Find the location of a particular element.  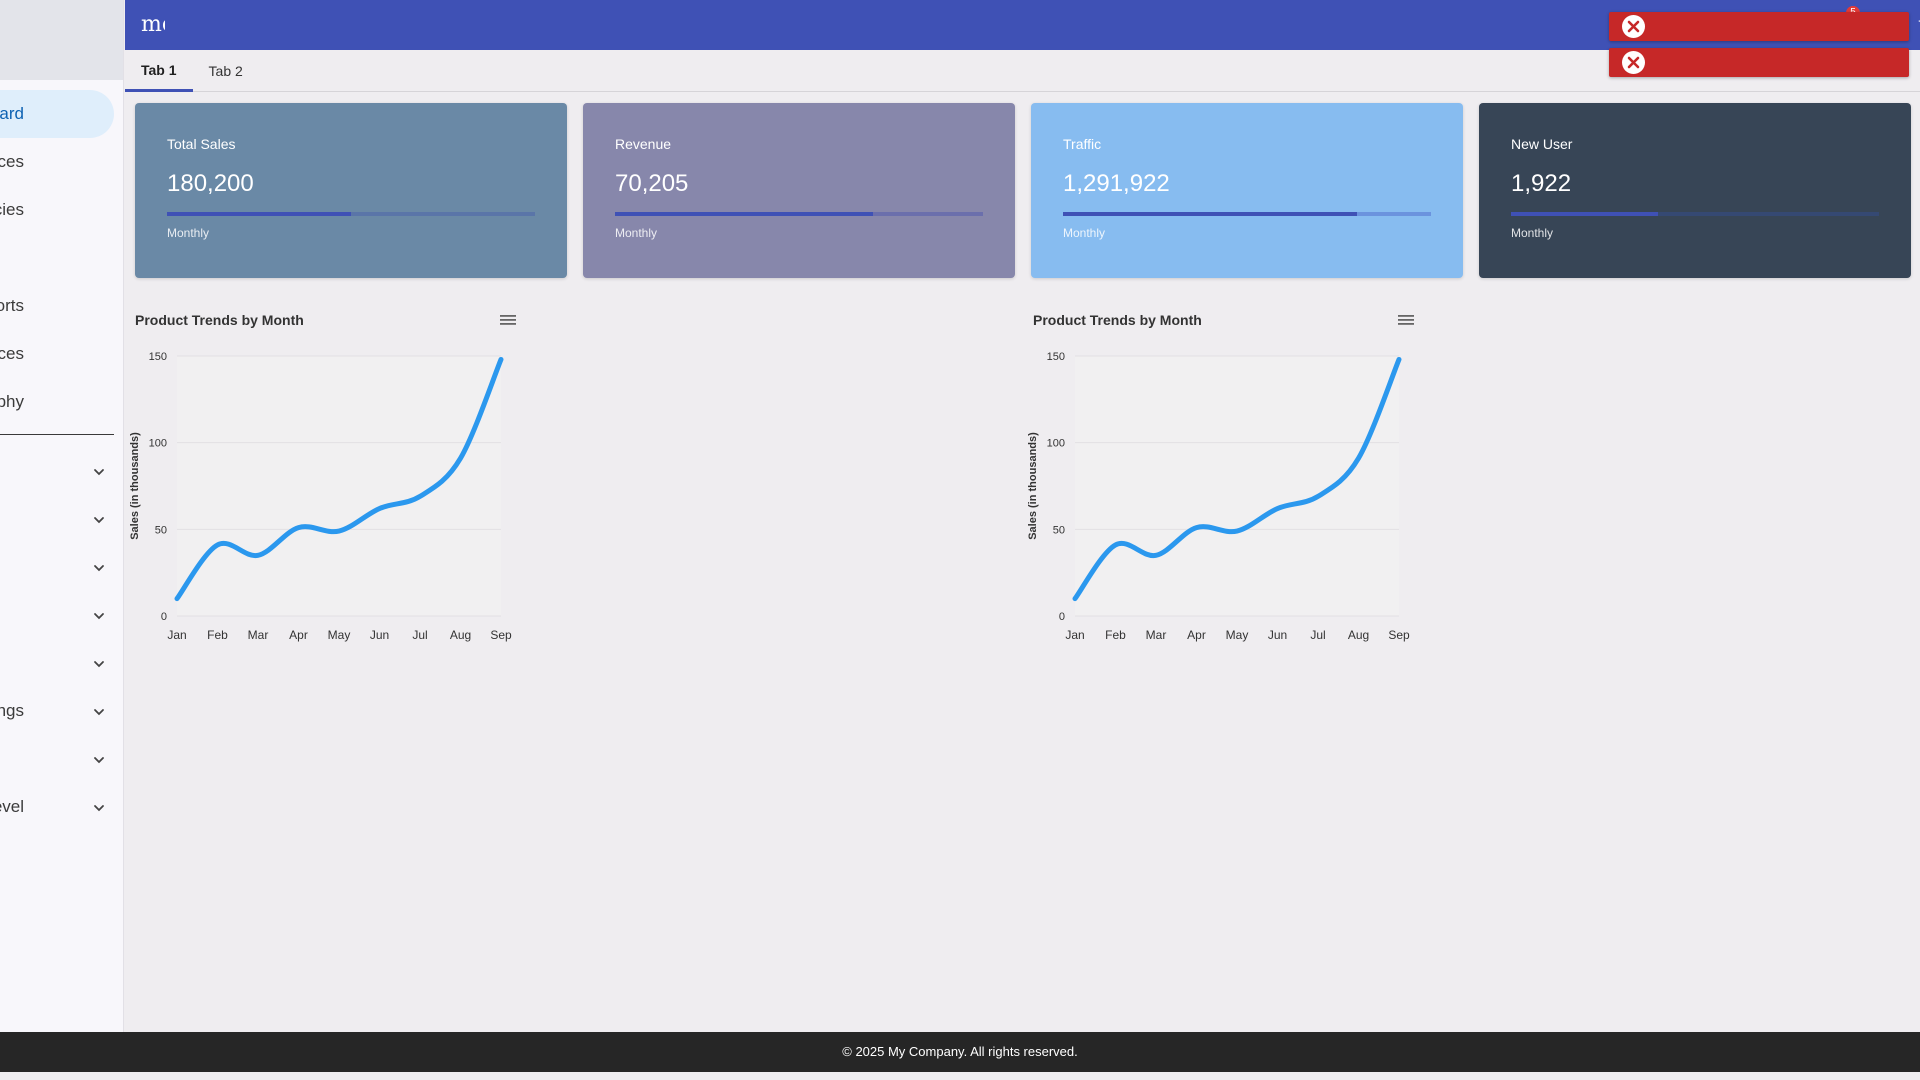

stat-card-value: 1,291,922 is located at coordinates (1116, 183).